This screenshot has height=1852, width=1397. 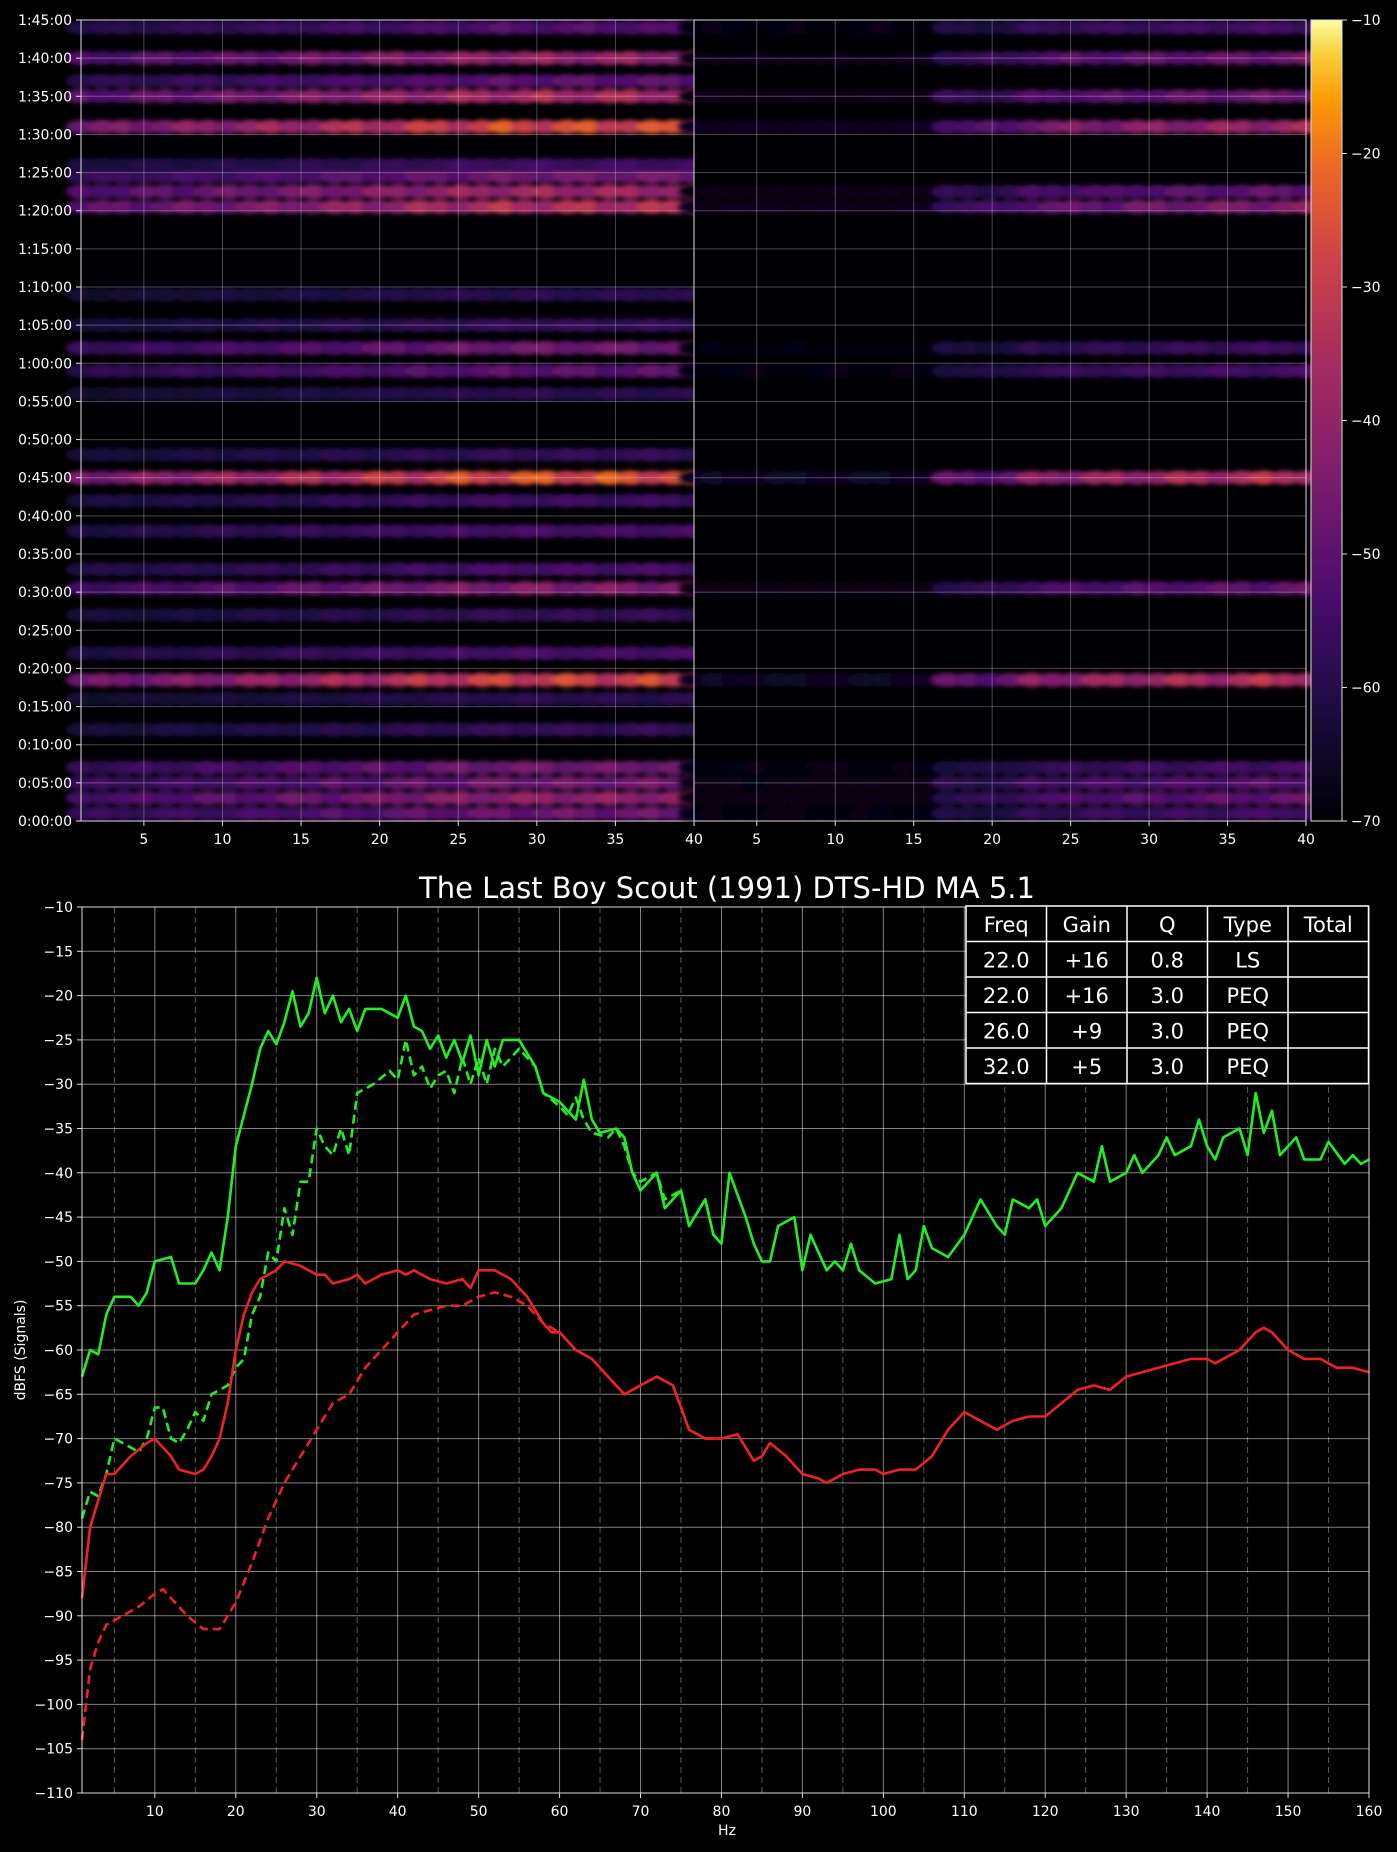 What do you see at coordinates (58, 908) in the screenshot?
I see `line-y-tick-label: −10` at bounding box center [58, 908].